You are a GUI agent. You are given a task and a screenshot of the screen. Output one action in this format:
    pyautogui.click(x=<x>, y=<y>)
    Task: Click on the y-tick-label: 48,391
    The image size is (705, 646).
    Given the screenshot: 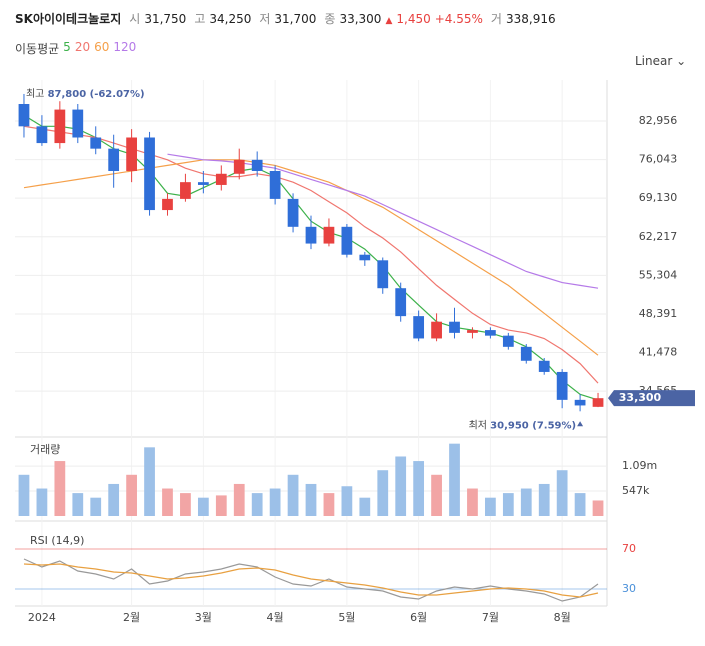 What is the action you would take?
    pyautogui.click(x=658, y=313)
    